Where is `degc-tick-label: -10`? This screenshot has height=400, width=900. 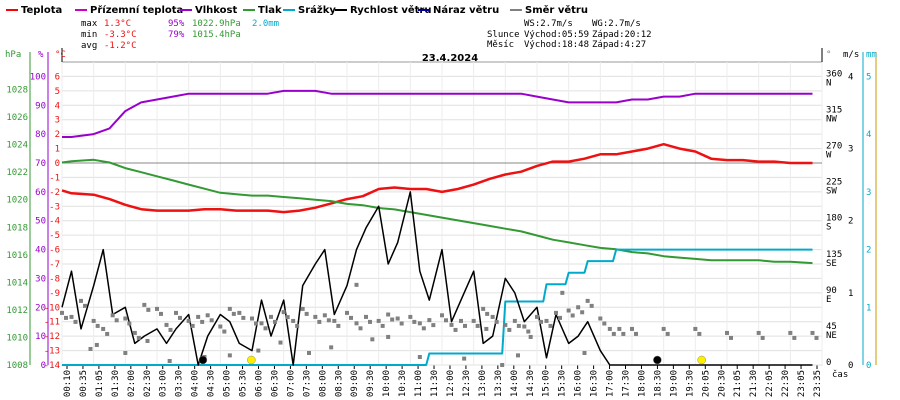
degc-tick-label: -10 is located at coordinates (52, 308).